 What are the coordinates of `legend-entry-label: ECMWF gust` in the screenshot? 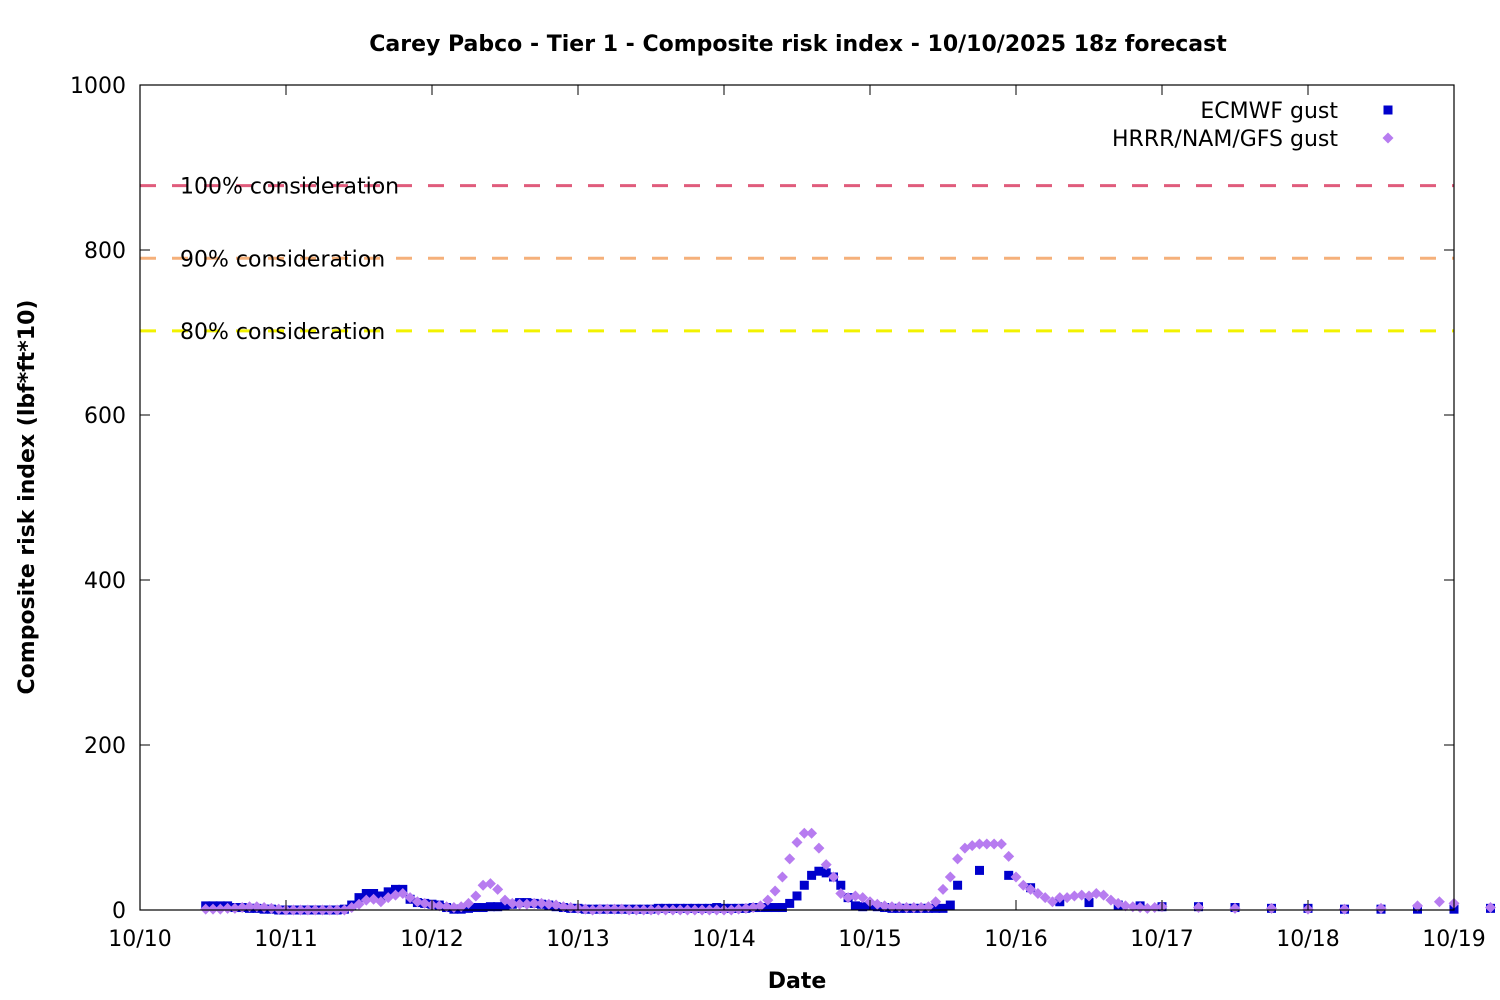 It's located at (1269, 111).